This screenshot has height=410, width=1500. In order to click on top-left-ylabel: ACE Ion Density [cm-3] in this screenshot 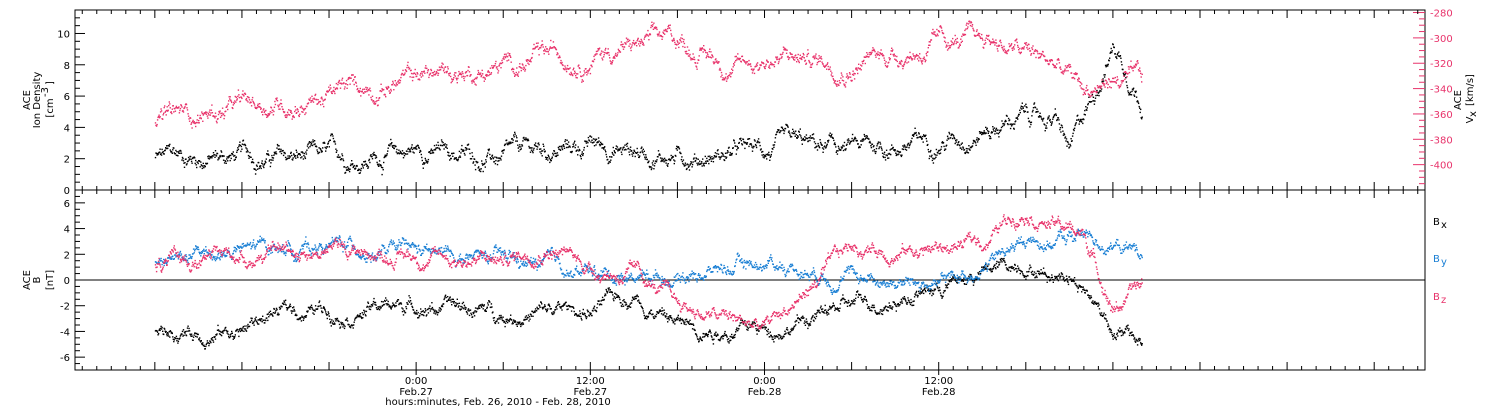, I will do `click(39, 100)`.